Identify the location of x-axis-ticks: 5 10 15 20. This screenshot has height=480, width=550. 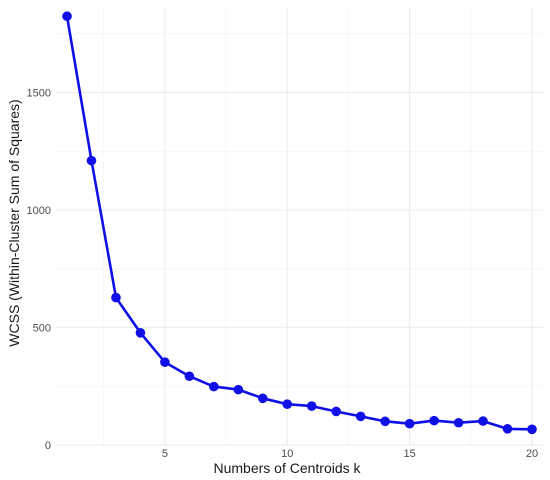
(350, 454).